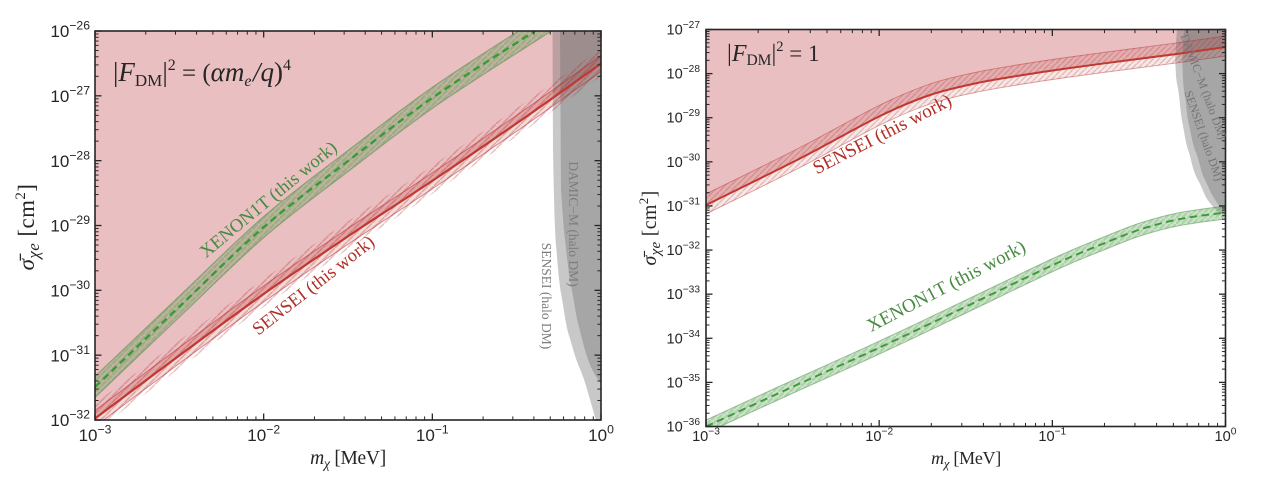 The height and width of the screenshot is (487, 1268). I want to click on svg-text: DAMIC−M (halo DM), so click(573, 223).